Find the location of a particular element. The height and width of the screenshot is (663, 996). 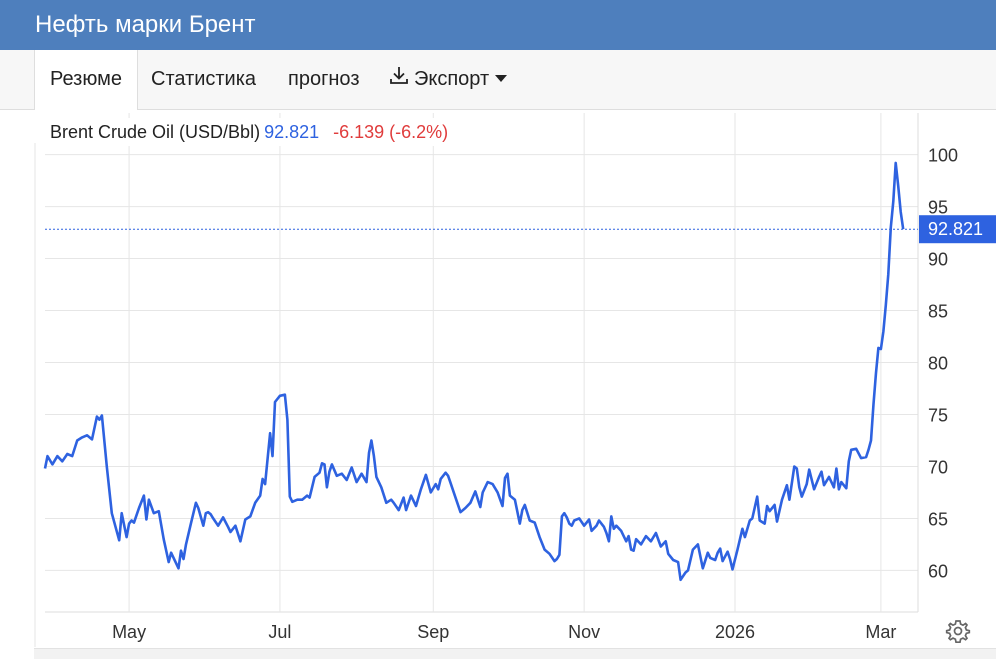

y-tick-label: 70 is located at coordinates (938, 467).